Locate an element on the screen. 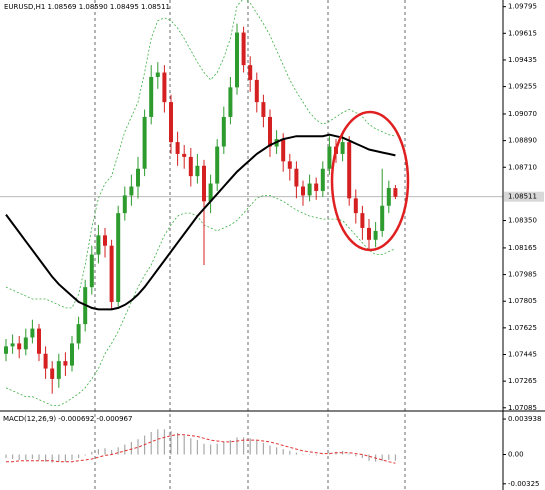 Image resolution: width=545 pixels, height=490 pixels. y-tick-label: 1.09615 is located at coordinates (522, 33).